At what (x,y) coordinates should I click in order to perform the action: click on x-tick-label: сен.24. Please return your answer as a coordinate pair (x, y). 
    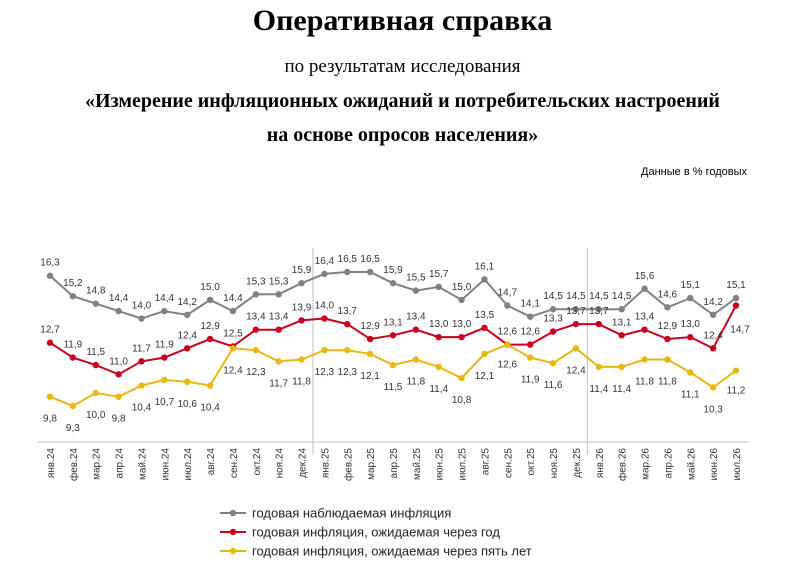
    Looking at the image, I should click on (234, 463).